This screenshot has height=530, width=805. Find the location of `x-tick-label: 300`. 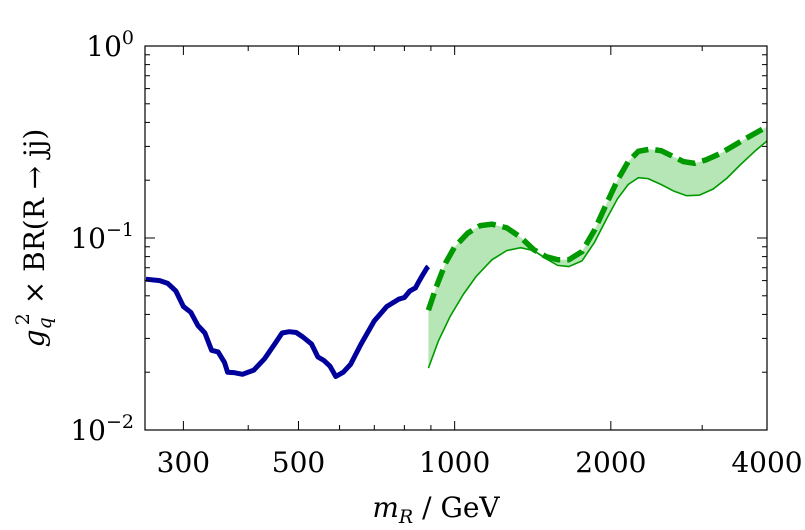

x-tick-label: 300 is located at coordinates (183, 462).